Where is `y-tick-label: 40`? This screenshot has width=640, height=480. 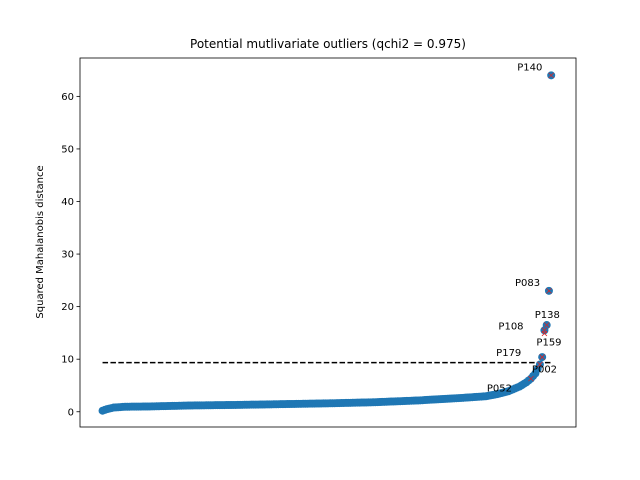
y-tick-label: 40 is located at coordinates (67, 202).